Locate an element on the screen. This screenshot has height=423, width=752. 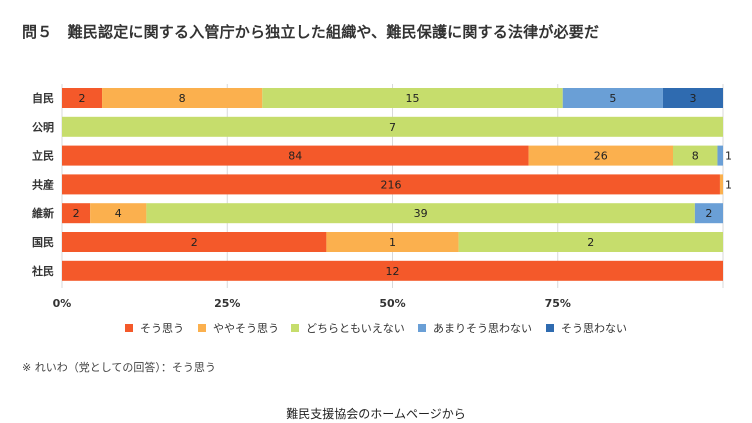
category-label: 国民 is located at coordinates (43, 242).